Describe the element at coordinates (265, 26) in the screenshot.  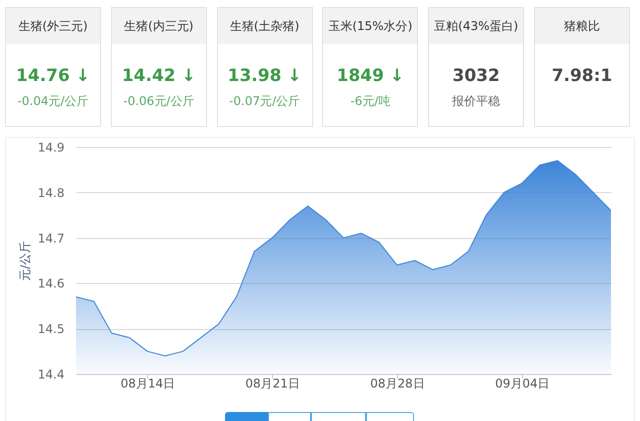
I see `text: 生猪(土杂猪)` at that location.